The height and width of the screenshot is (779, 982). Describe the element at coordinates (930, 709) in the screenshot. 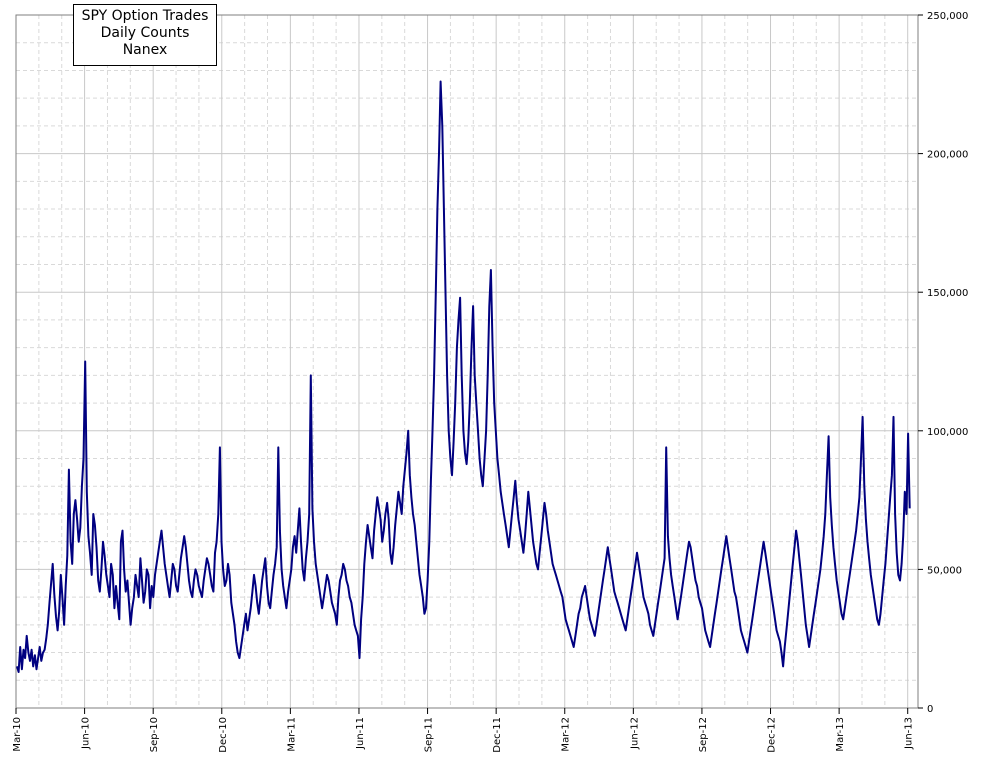

I see `y-tick-label: 0` at that location.